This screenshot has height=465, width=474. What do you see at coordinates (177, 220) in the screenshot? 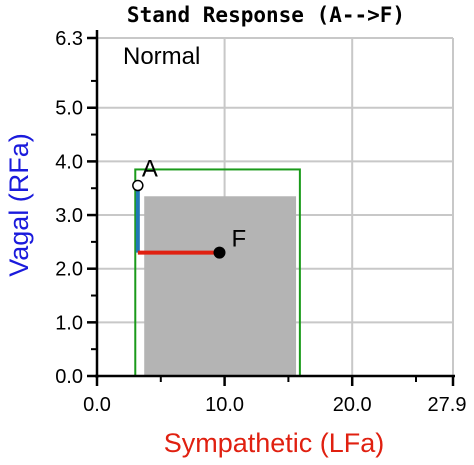
I see `response-segments` at bounding box center [177, 220].